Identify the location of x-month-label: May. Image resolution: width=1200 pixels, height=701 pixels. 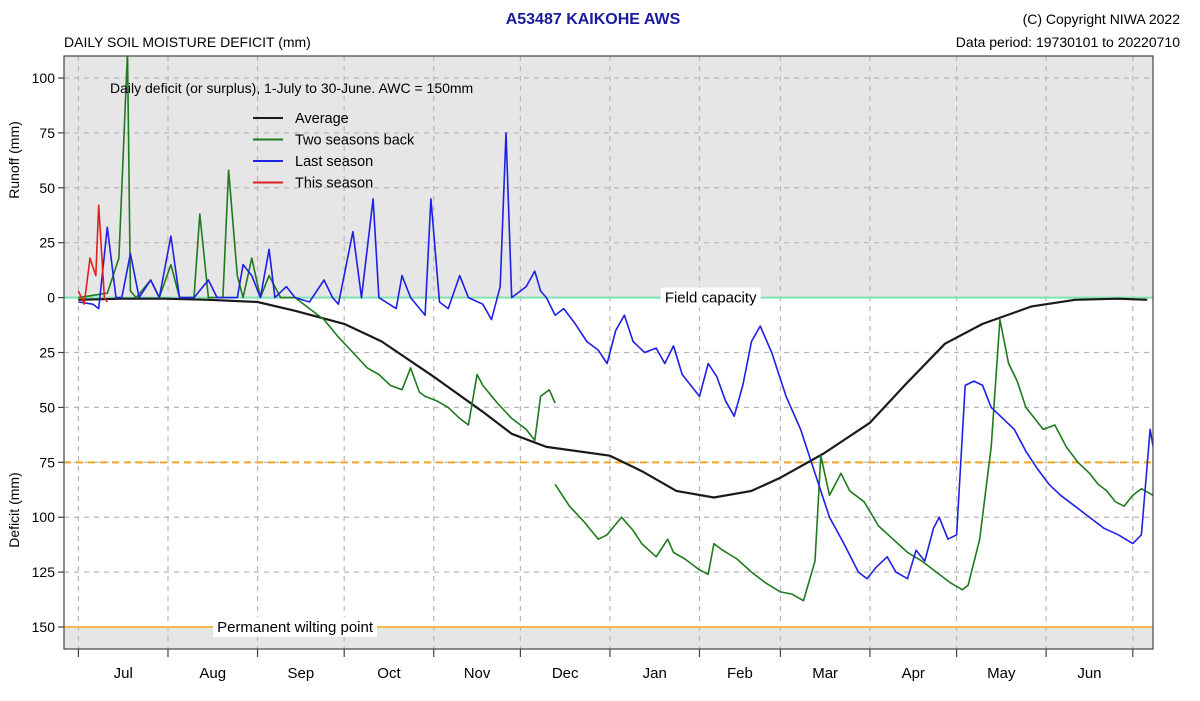
(1001, 673).